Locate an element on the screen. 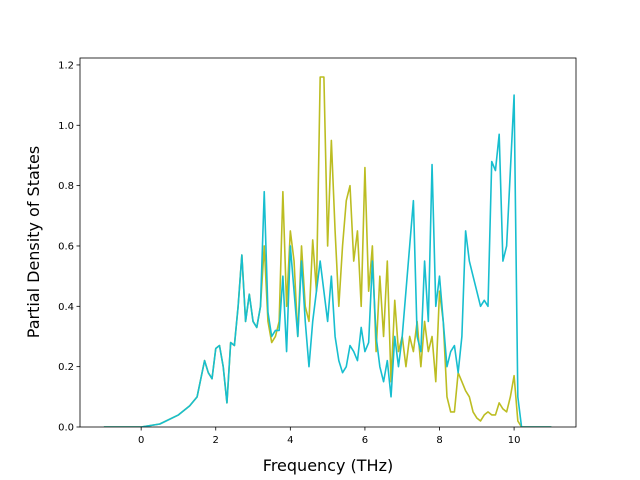  x-tick-label: 4 is located at coordinates (290, 440).